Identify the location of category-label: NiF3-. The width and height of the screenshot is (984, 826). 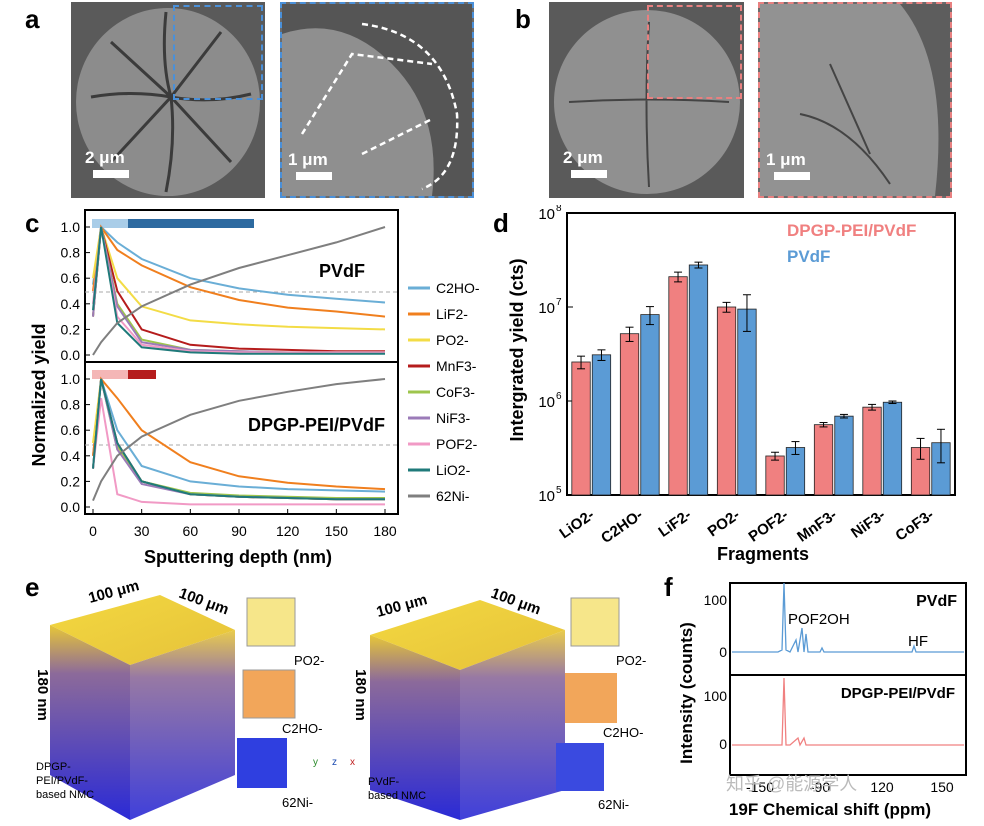
(868, 523).